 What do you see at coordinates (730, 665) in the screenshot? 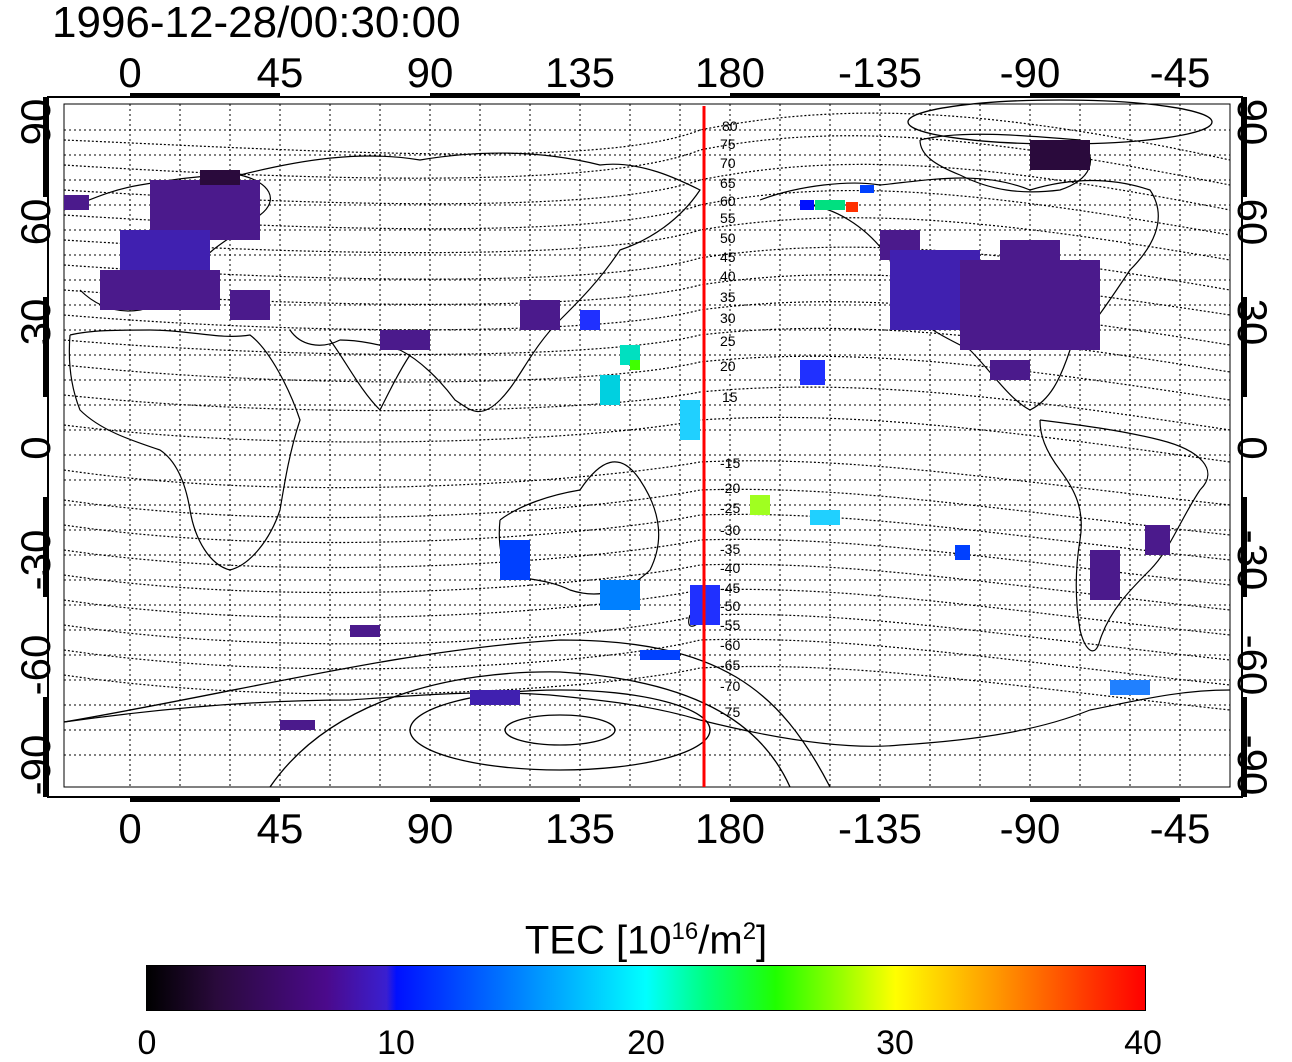
I see `contour-label: -65` at bounding box center [730, 665].